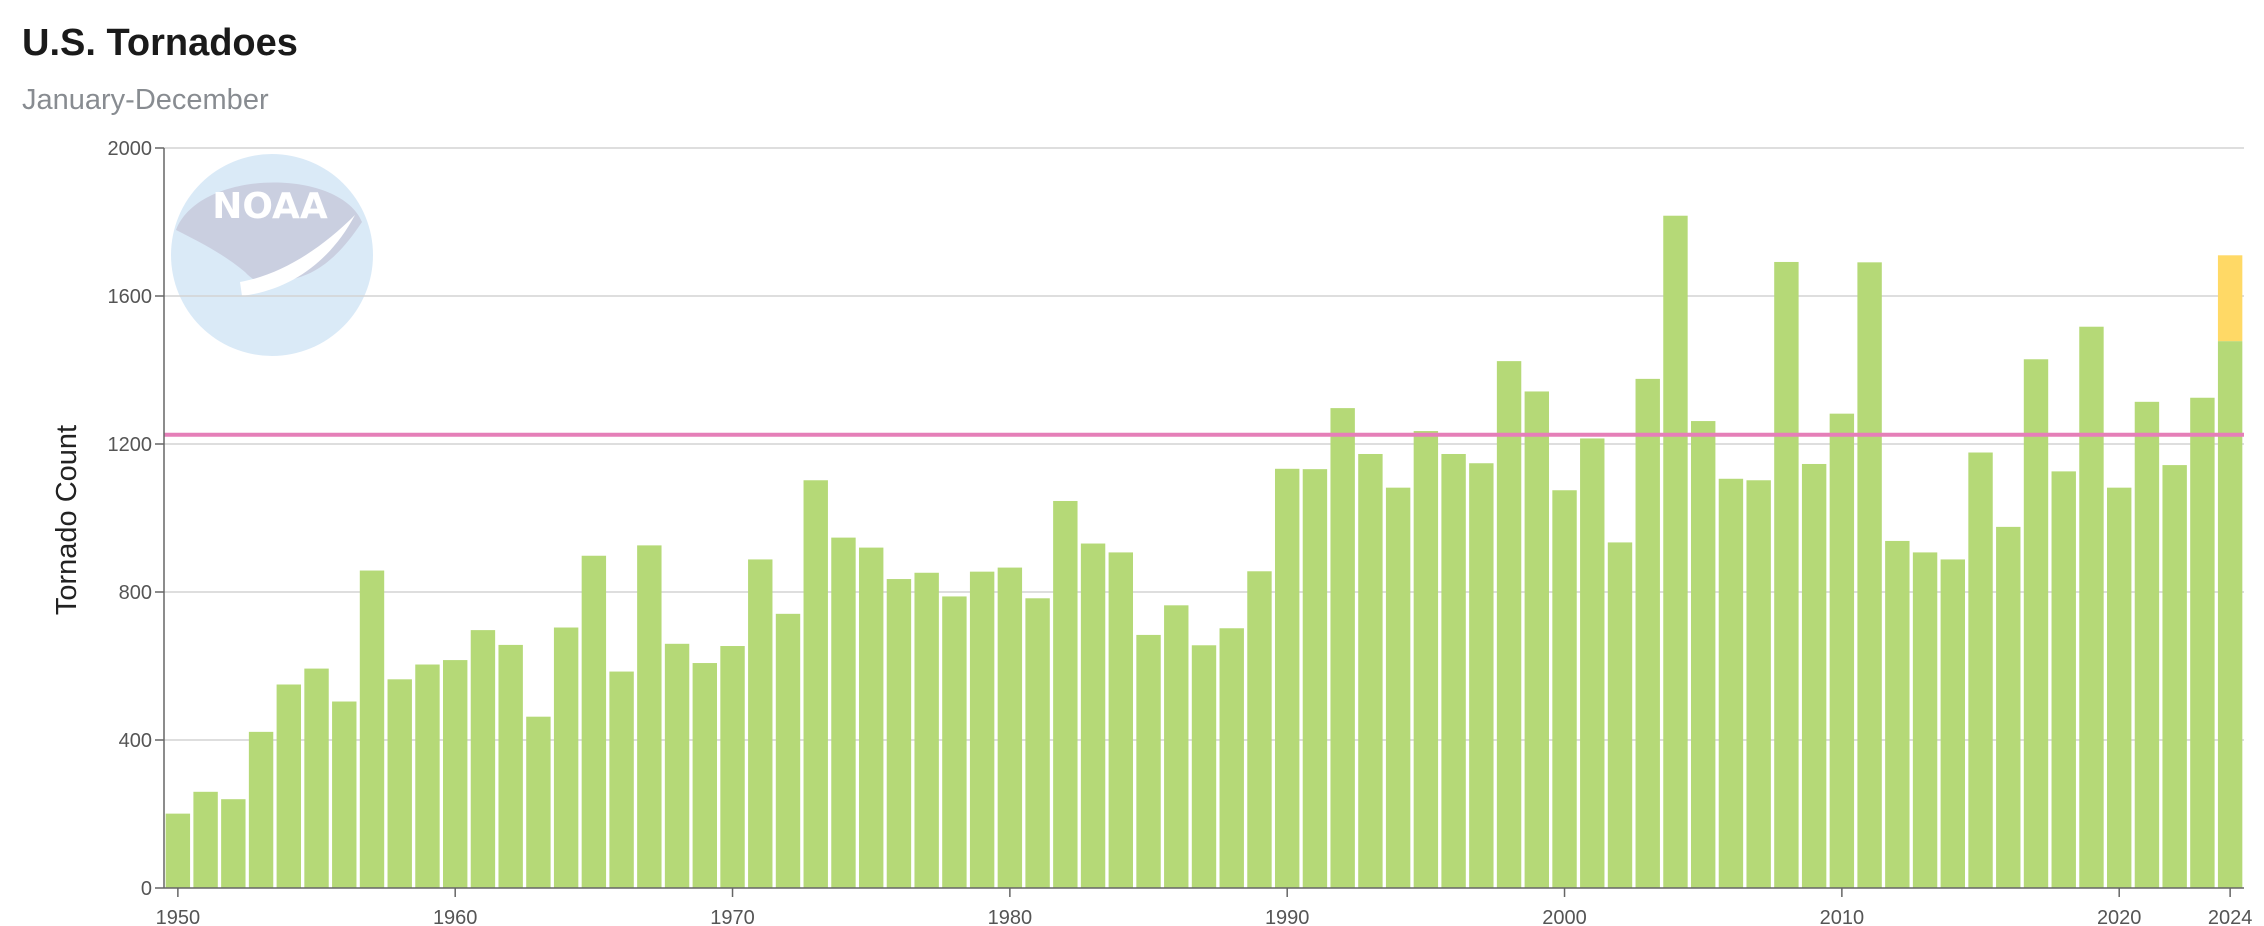  Describe the element at coordinates (427, 776) in the screenshot. I see `bar-1959` at that location.